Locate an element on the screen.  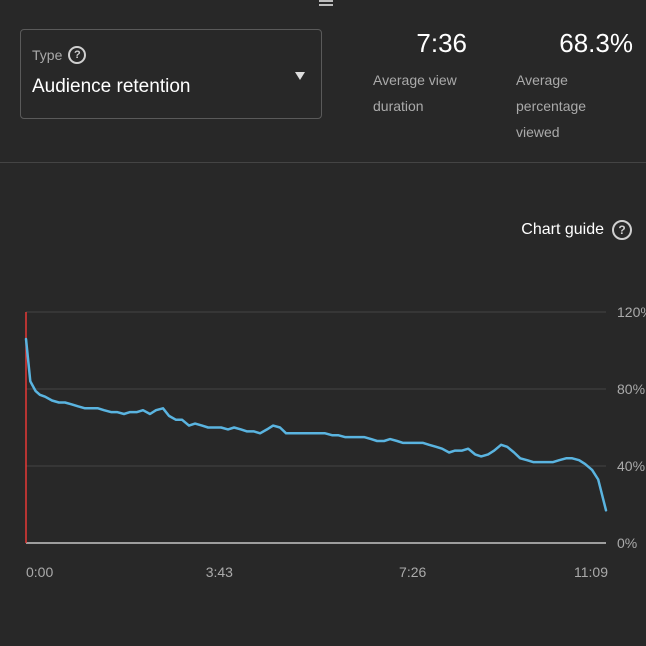
x-tick-label: 3:43 is located at coordinates (219, 572).